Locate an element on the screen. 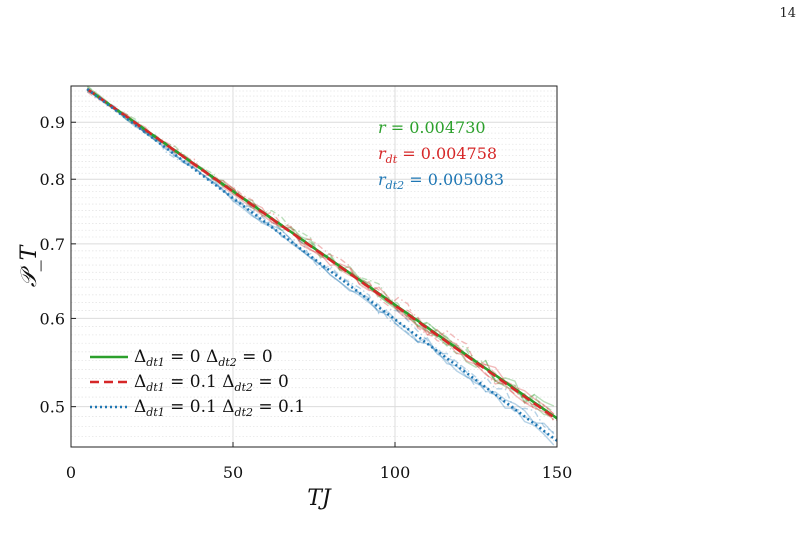  y-axis-label: 𝒫_T is located at coordinates (29, 265).